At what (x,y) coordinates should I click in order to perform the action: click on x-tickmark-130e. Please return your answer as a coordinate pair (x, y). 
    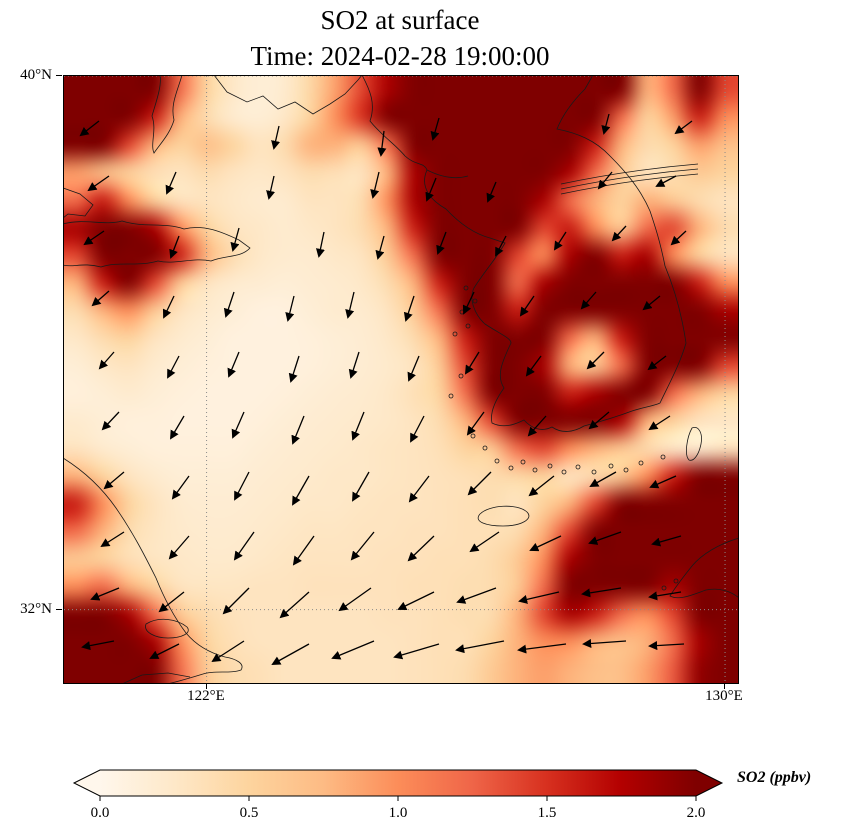
    Looking at the image, I should click on (724, 686).